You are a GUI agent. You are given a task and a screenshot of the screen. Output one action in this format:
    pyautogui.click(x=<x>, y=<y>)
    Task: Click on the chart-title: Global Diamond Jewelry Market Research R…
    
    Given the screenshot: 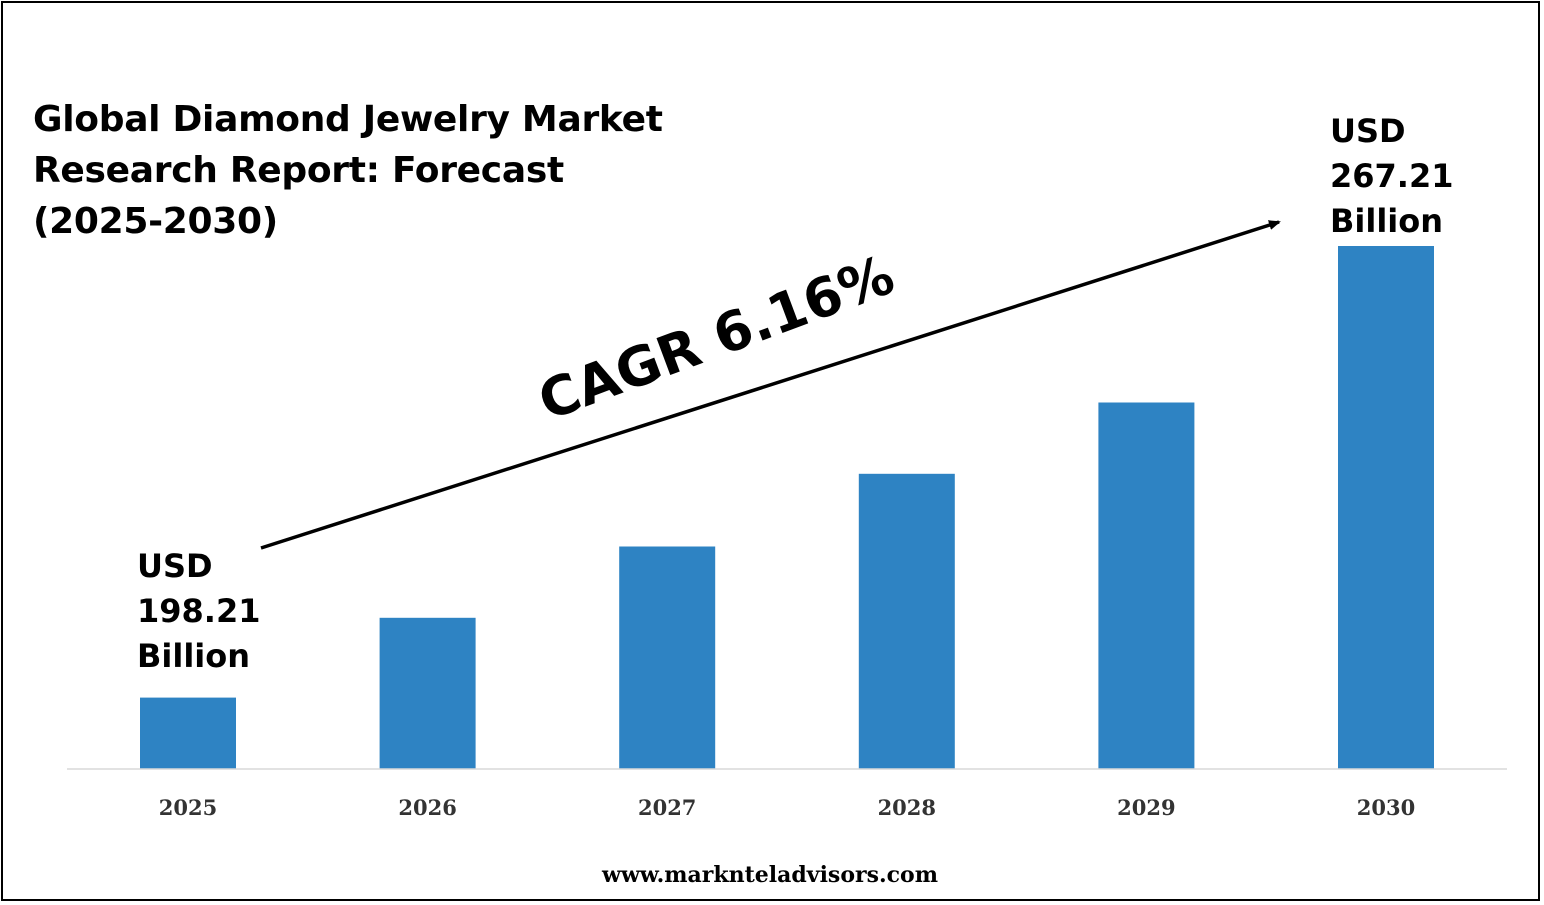 What is the action you would take?
    pyautogui.click(x=373, y=170)
    